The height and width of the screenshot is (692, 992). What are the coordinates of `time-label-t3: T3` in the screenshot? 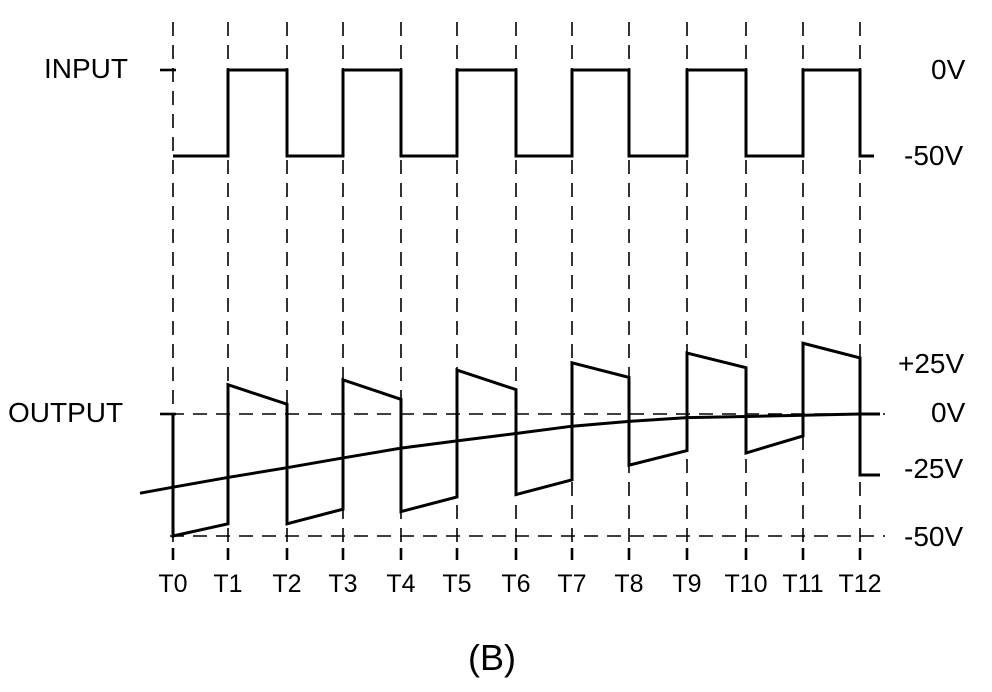 It's located at (342, 584).